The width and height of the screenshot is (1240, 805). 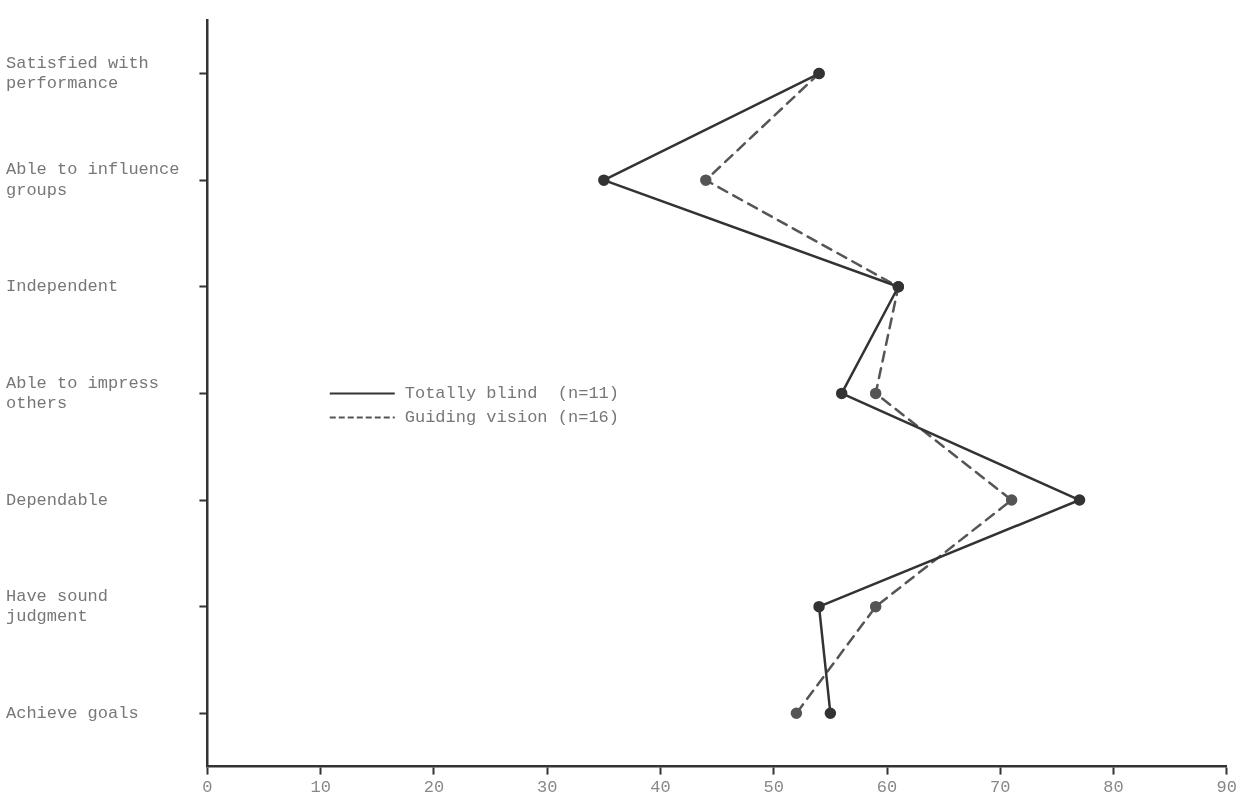 What do you see at coordinates (57, 500) in the screenshot?
I see `y-tick-label: Dependable` at bounding box center [57, 500].